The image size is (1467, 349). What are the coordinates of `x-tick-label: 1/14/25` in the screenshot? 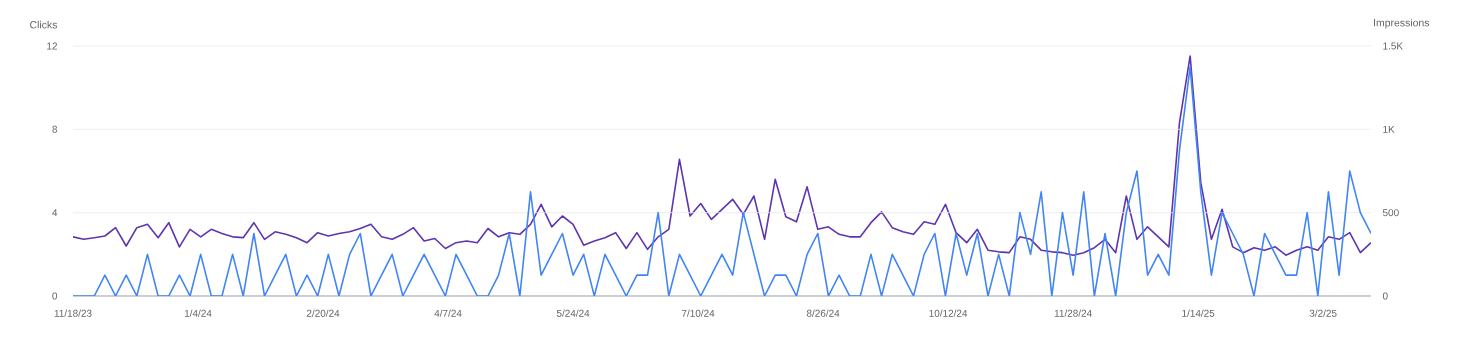 It's located at (1198, 313).